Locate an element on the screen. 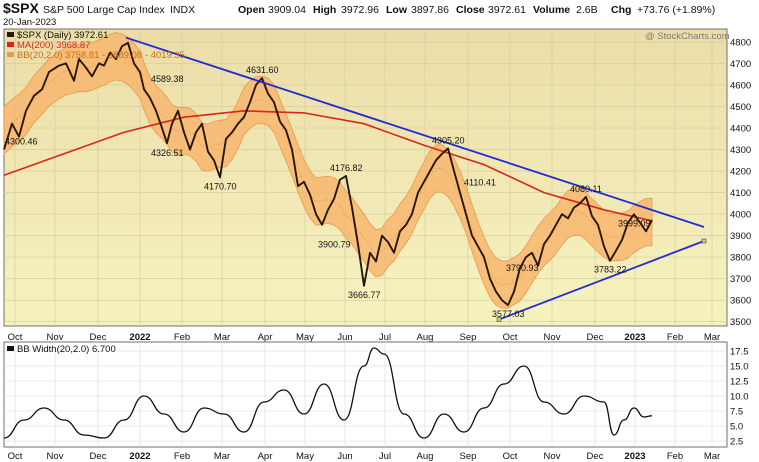 The width and height of the screenshot is (759, 462). chg-label: Chg is located at coordinates (621, 10).